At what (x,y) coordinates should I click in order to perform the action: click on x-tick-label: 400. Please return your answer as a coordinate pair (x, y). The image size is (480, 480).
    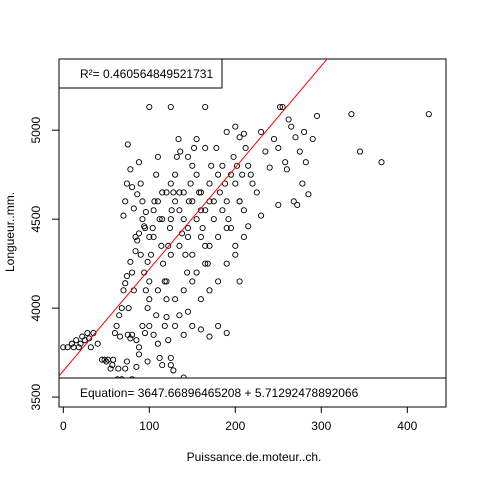
    Looking at the image, I should click on (407, 426).